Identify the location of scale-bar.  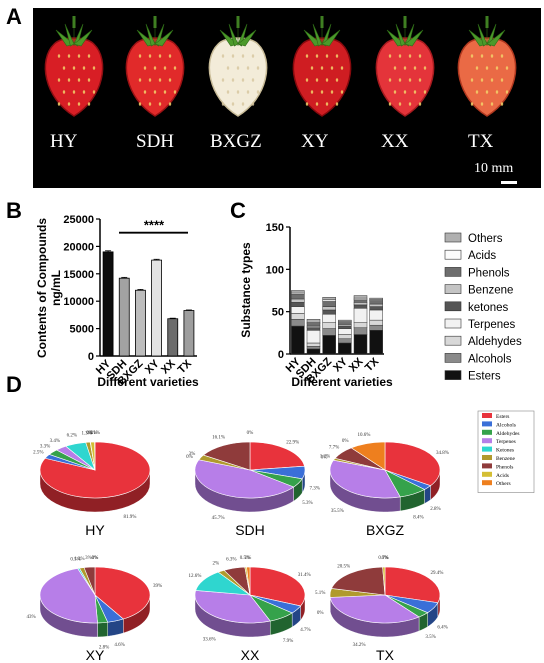
(509, 182).